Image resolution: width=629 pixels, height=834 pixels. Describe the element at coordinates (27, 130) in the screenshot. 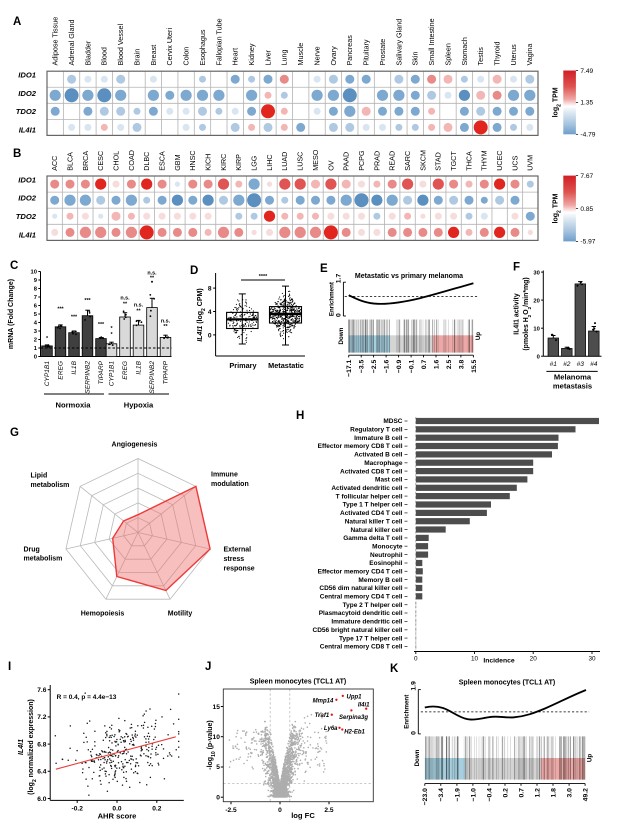

I see `svg-text: IL4I1` at that location.